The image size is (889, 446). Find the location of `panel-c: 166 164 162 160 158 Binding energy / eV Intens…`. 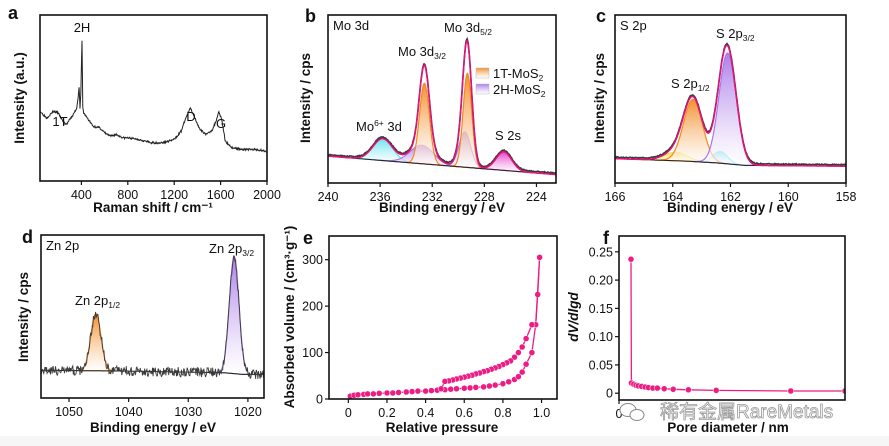

panel-c: 166 164 162 160 158 Binding energy / eV Intens… is located at coordinates (724, 110).